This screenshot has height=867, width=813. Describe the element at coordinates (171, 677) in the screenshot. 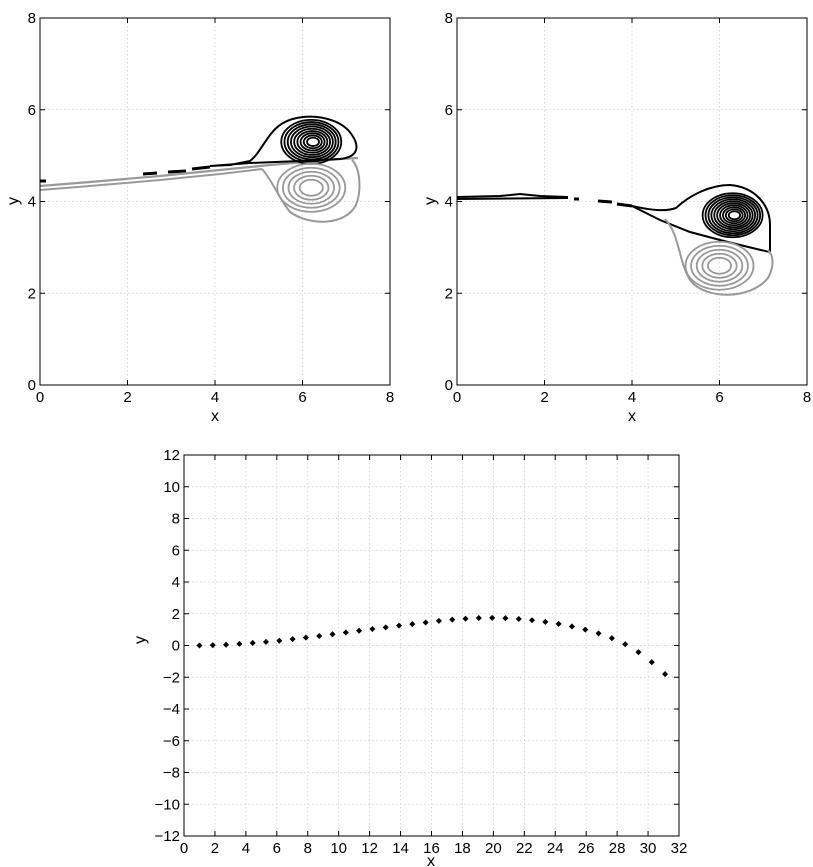

I see `y-tick-label: −2` at that location.